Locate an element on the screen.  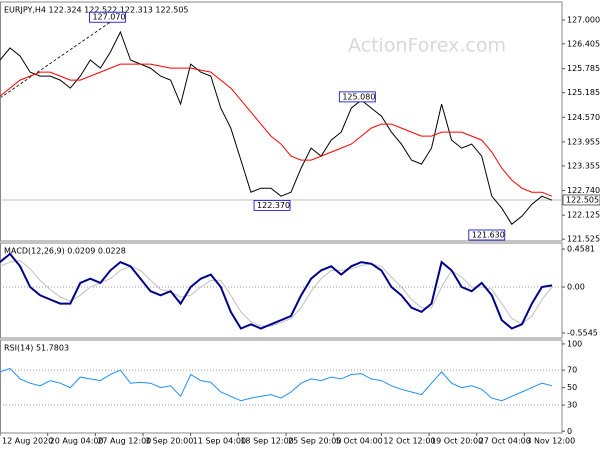
y-tick-label: 122.125 is located at coordinates (583, 215).